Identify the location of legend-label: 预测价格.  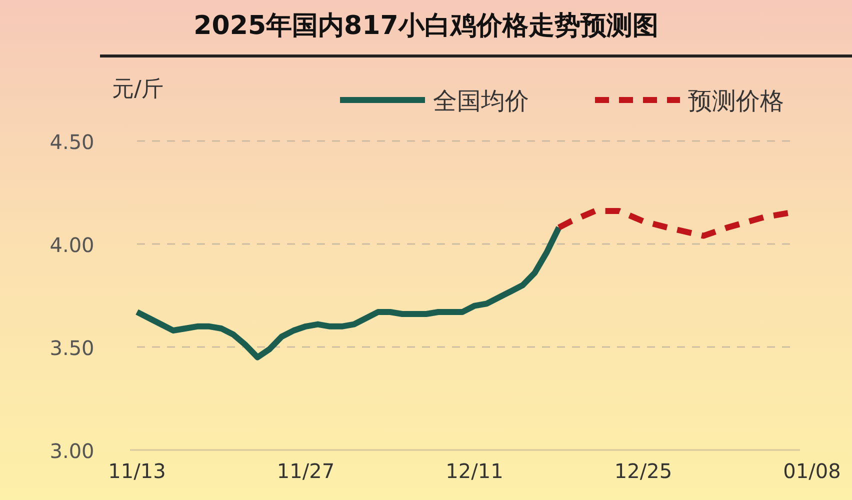
(736, 101).